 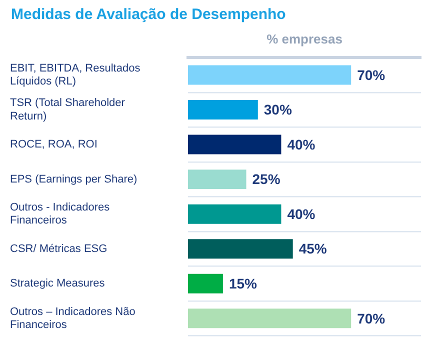 What do you see at coordinates (54, 144) in the screenshot?
I see `y-tick-label: ROCE, ROA, ROI` at bounding box center [54, 144].